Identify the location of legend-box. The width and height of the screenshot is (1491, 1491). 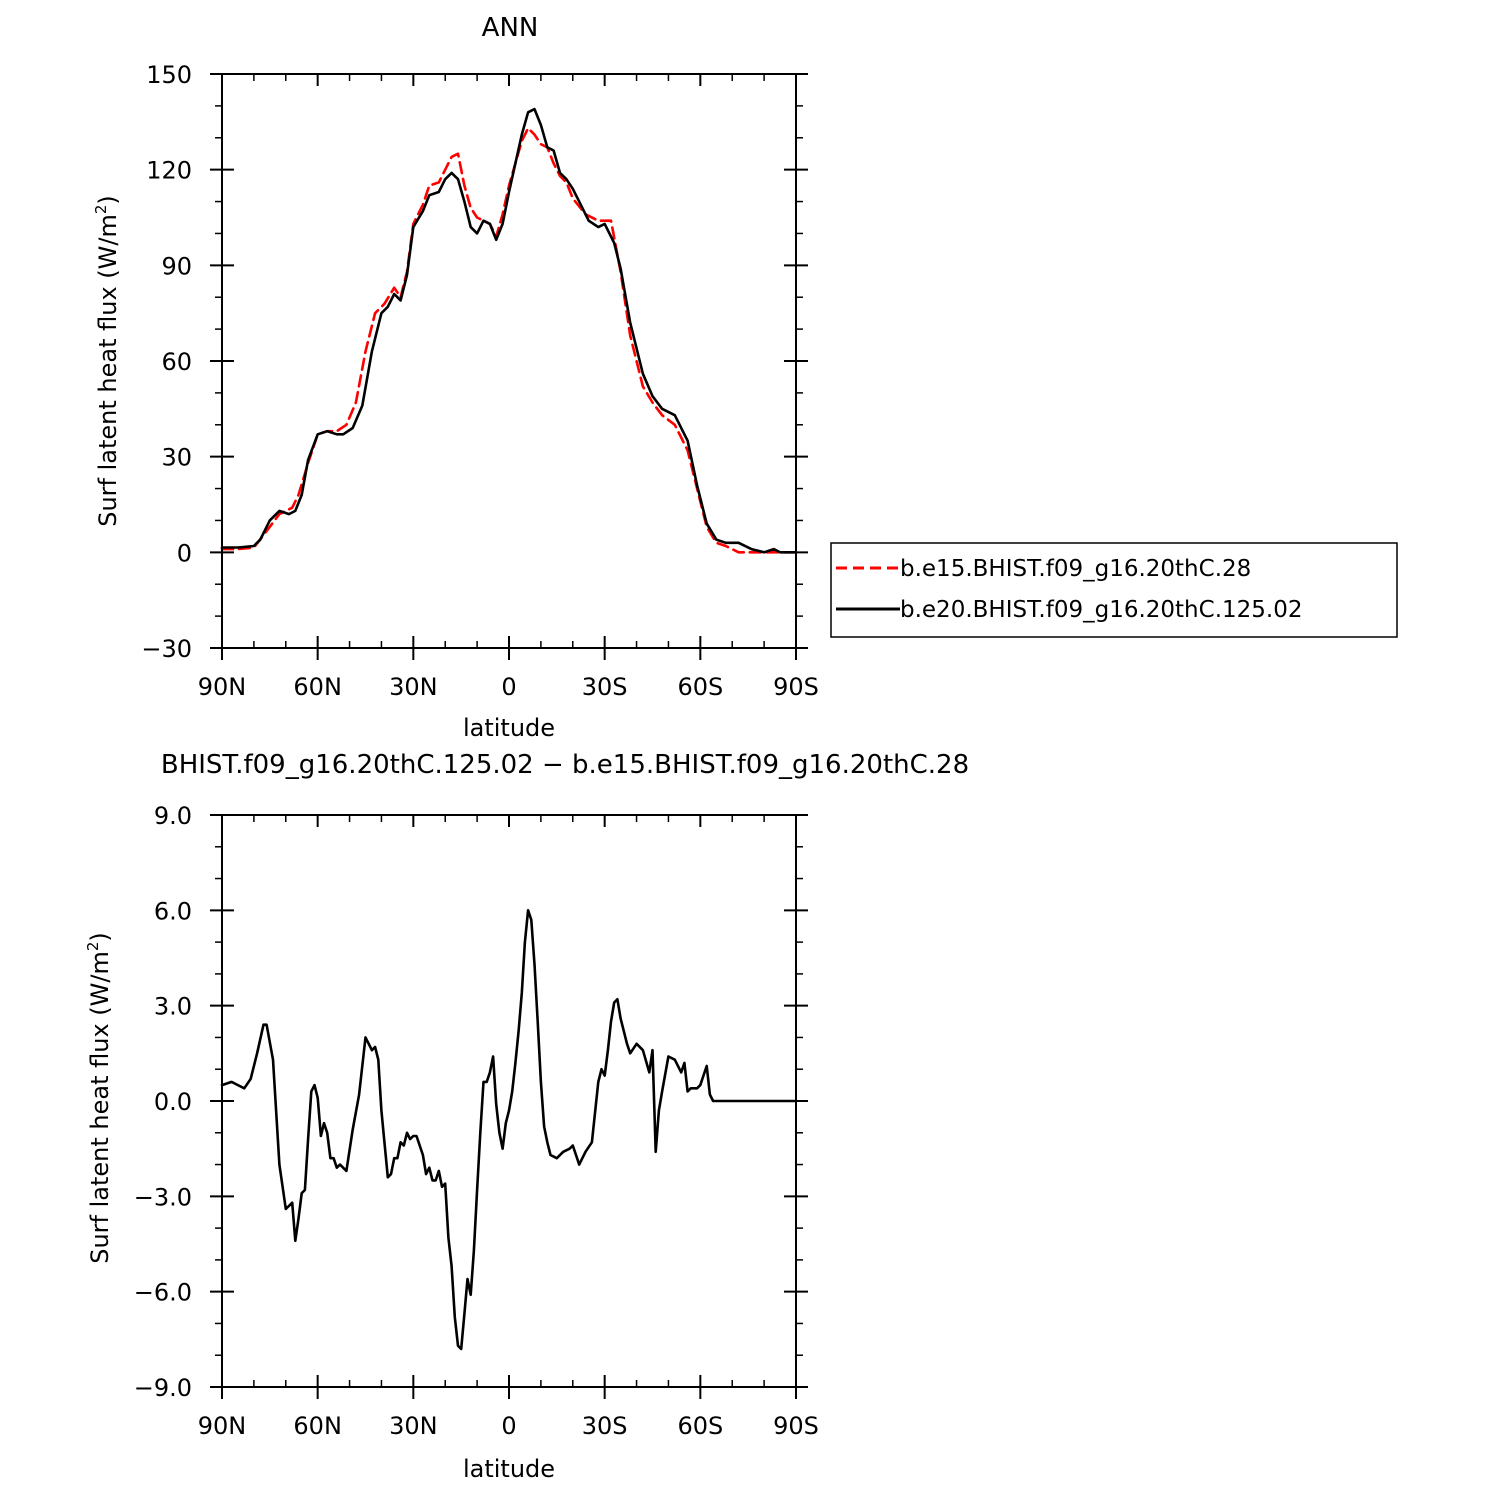
(1114, 590).